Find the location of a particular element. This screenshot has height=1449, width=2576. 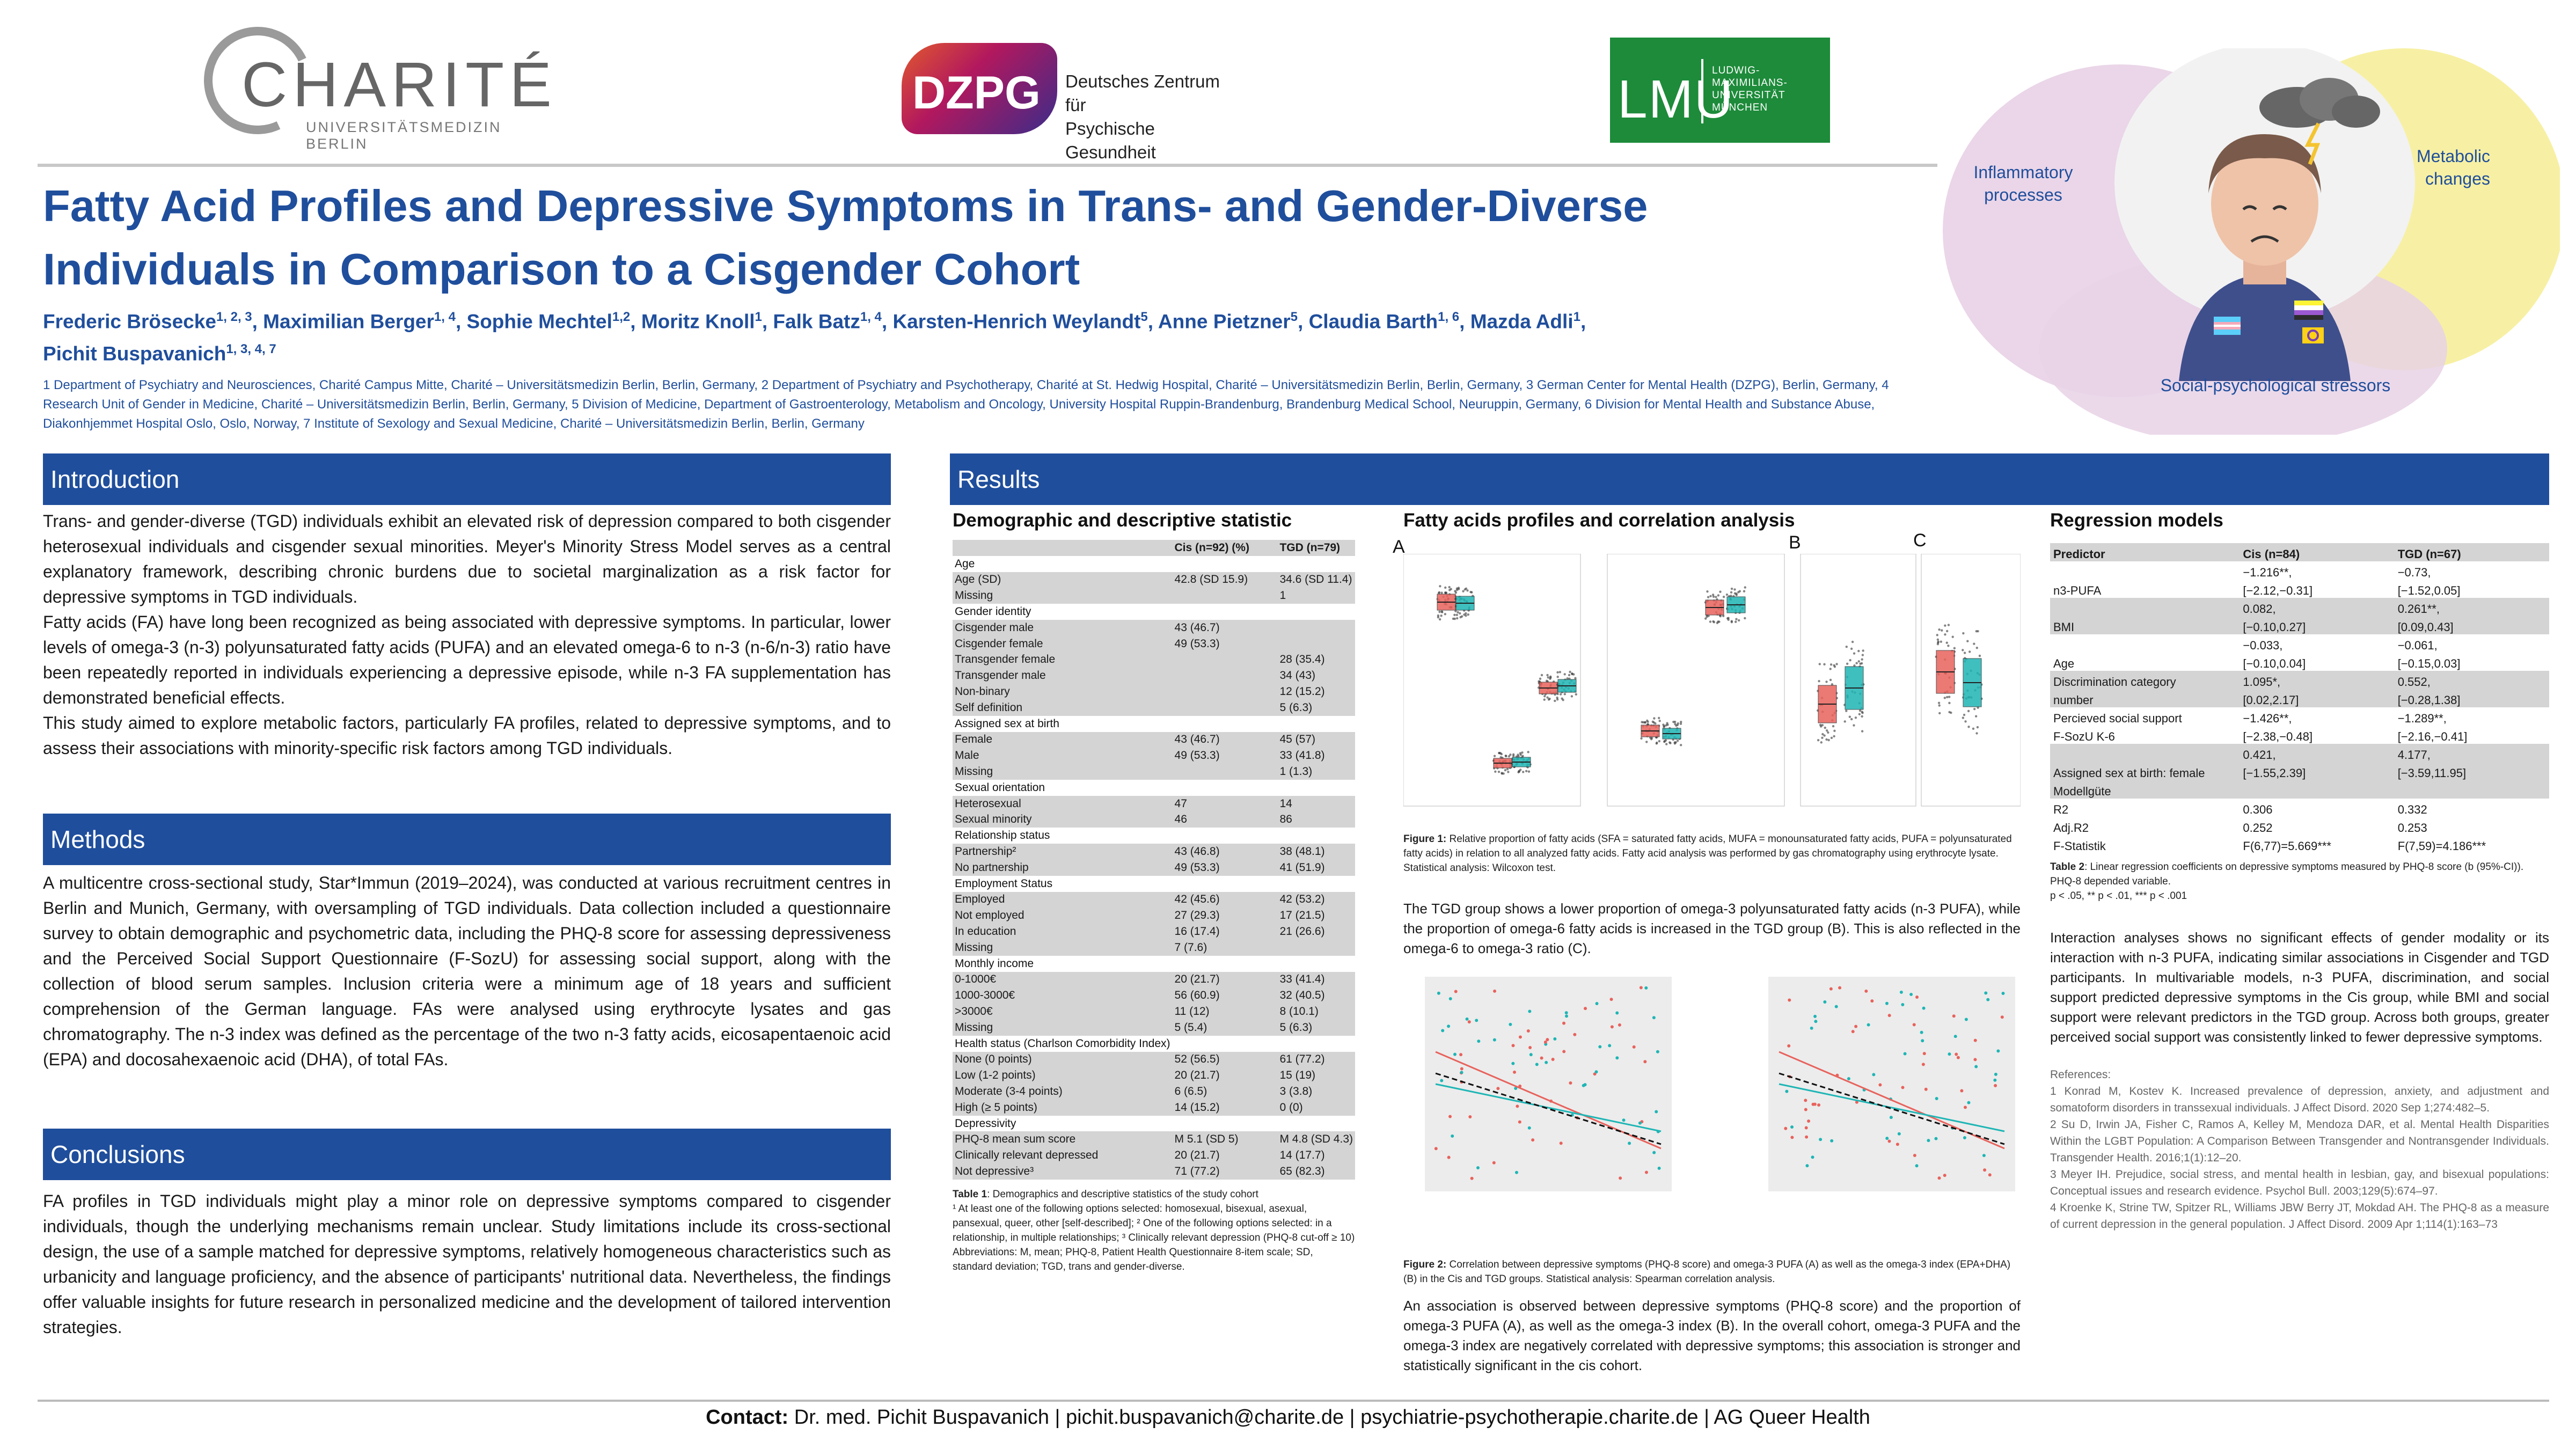

author-sup: 1, 3, 4, 7 is located at coordinates (251, 349).